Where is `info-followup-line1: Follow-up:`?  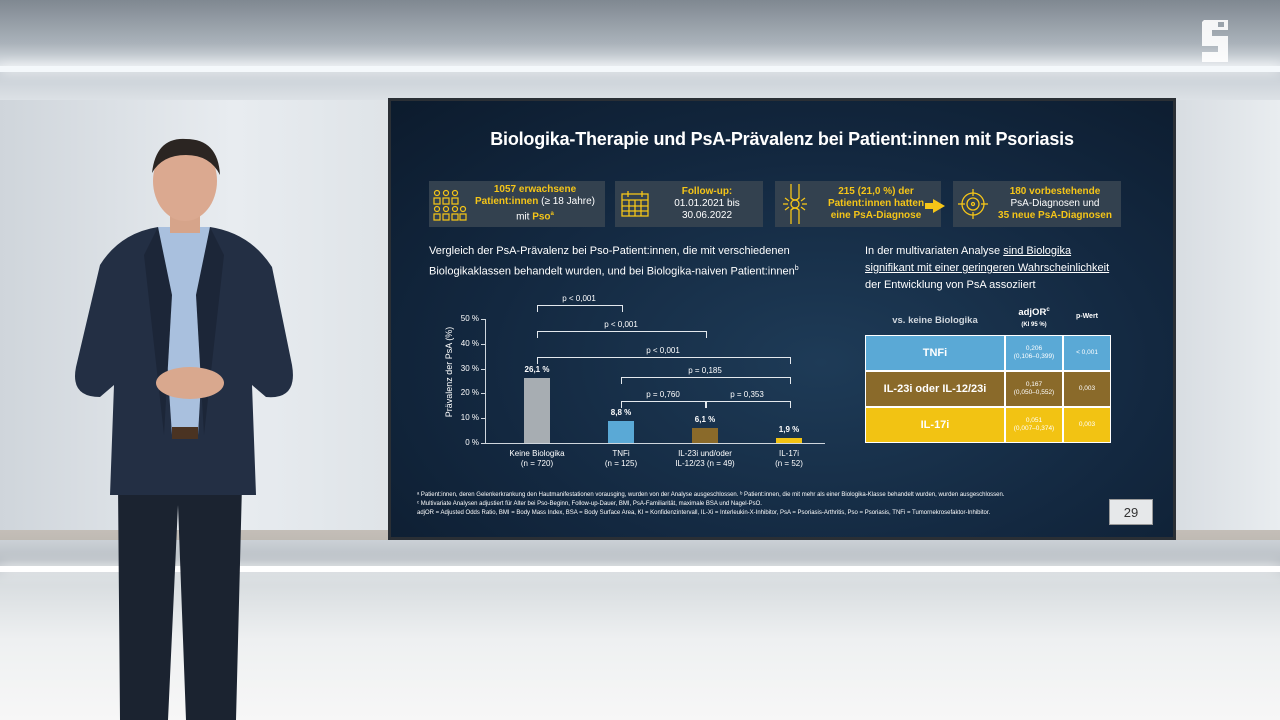 info-followup-line1: Follow-up: is located at coordinates (707, 191).